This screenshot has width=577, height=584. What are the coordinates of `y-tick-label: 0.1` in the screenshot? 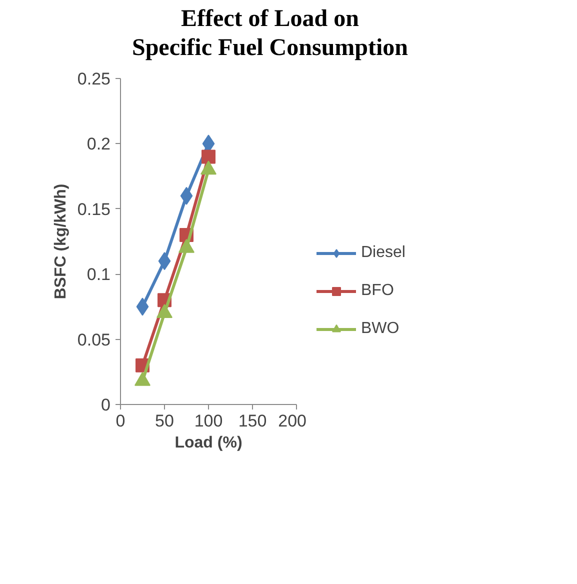 It's located at (98, 274).